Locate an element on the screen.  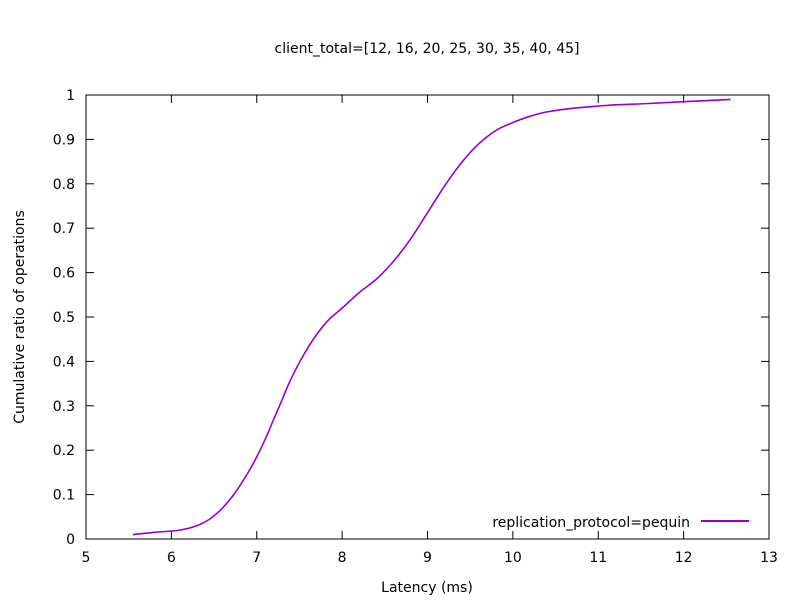
y-tick-label: 0.1 is located at coordinates (64, 496).